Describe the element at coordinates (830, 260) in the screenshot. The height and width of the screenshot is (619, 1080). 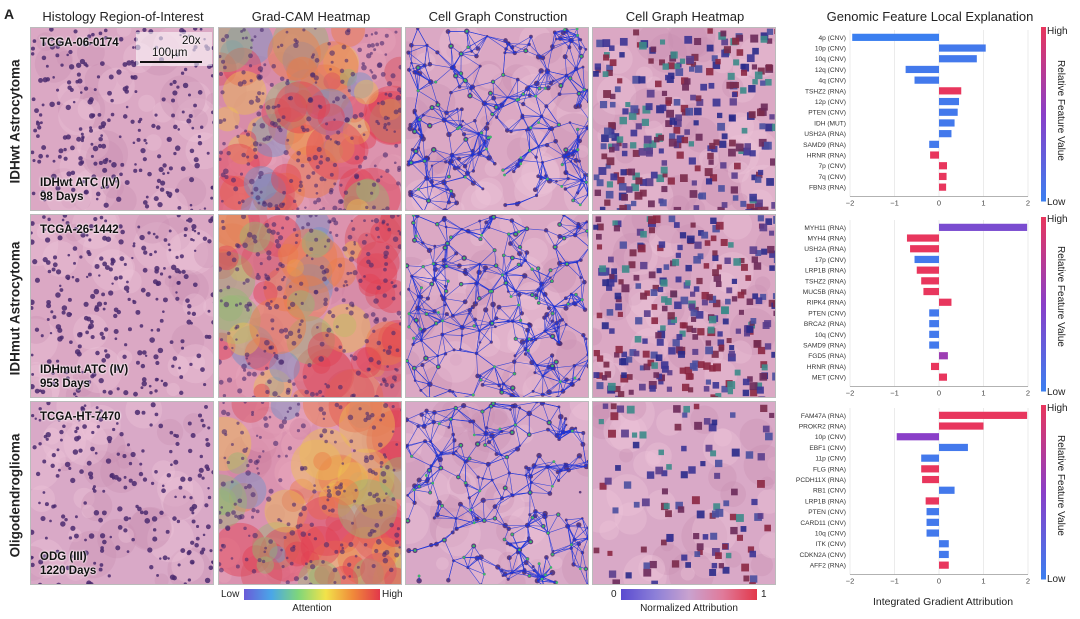
I see `category-label: 17p (CNV)` at that location.